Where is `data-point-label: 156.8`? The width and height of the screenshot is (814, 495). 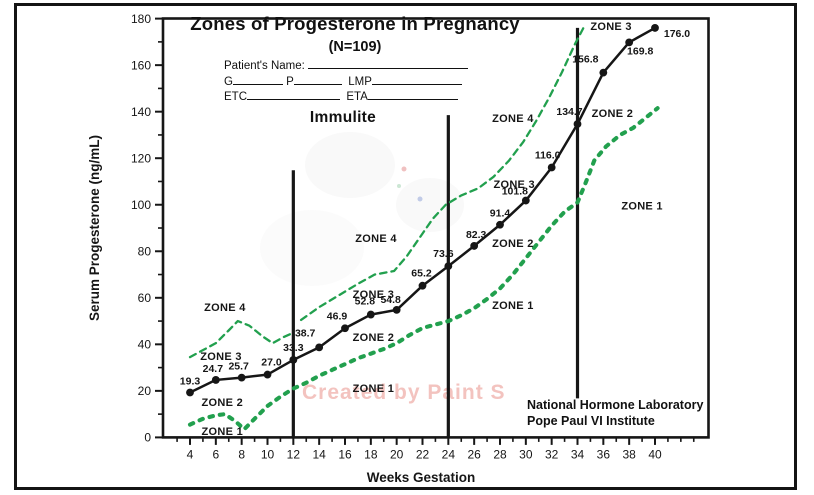
data-point-label: 156.8 is located at coordinates (585, 60).